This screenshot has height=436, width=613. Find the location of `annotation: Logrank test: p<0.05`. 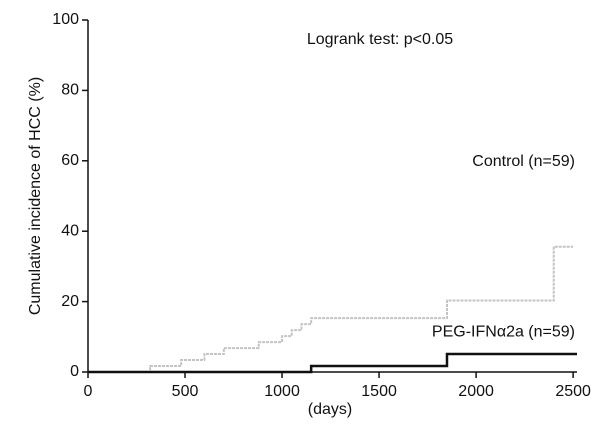

annotation: Logrank test: p<0.05 is located at coordinates (380, 39).